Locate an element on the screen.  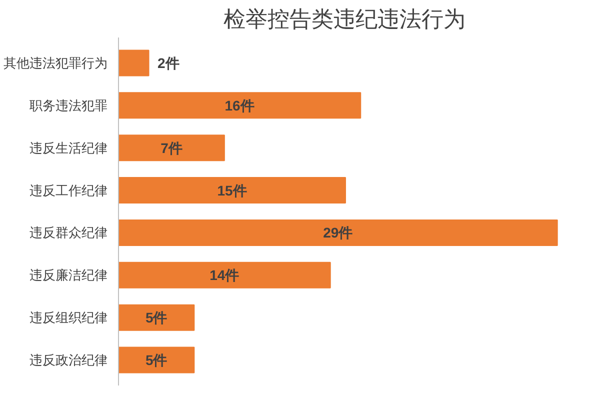
y-tick-label: 违反生活纪律 is located at coordinates (69, 148).